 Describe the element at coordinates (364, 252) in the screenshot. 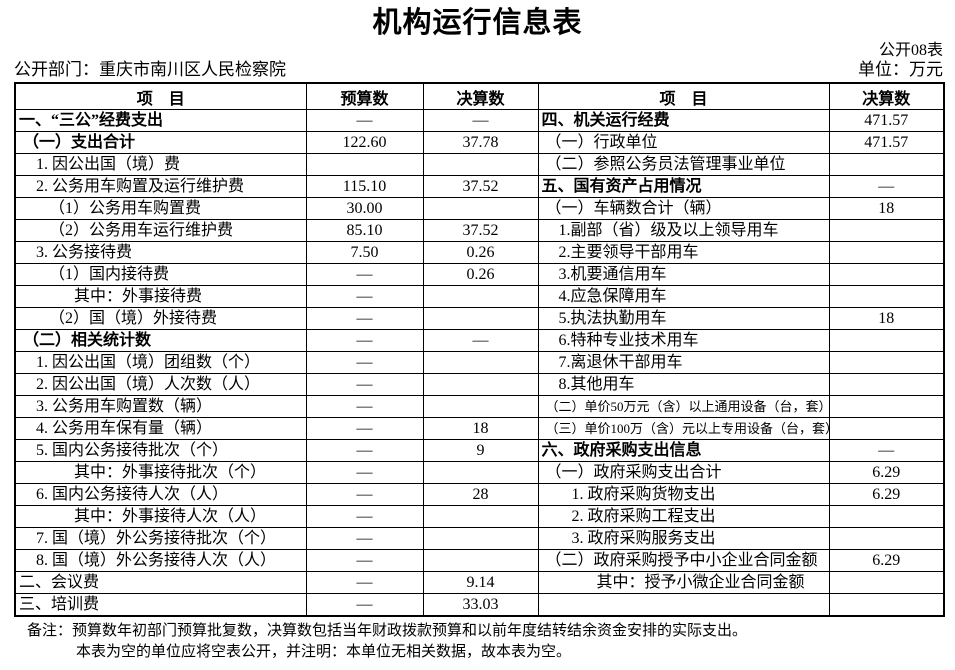

I see `left-budget-cell: 7.50` at that location.